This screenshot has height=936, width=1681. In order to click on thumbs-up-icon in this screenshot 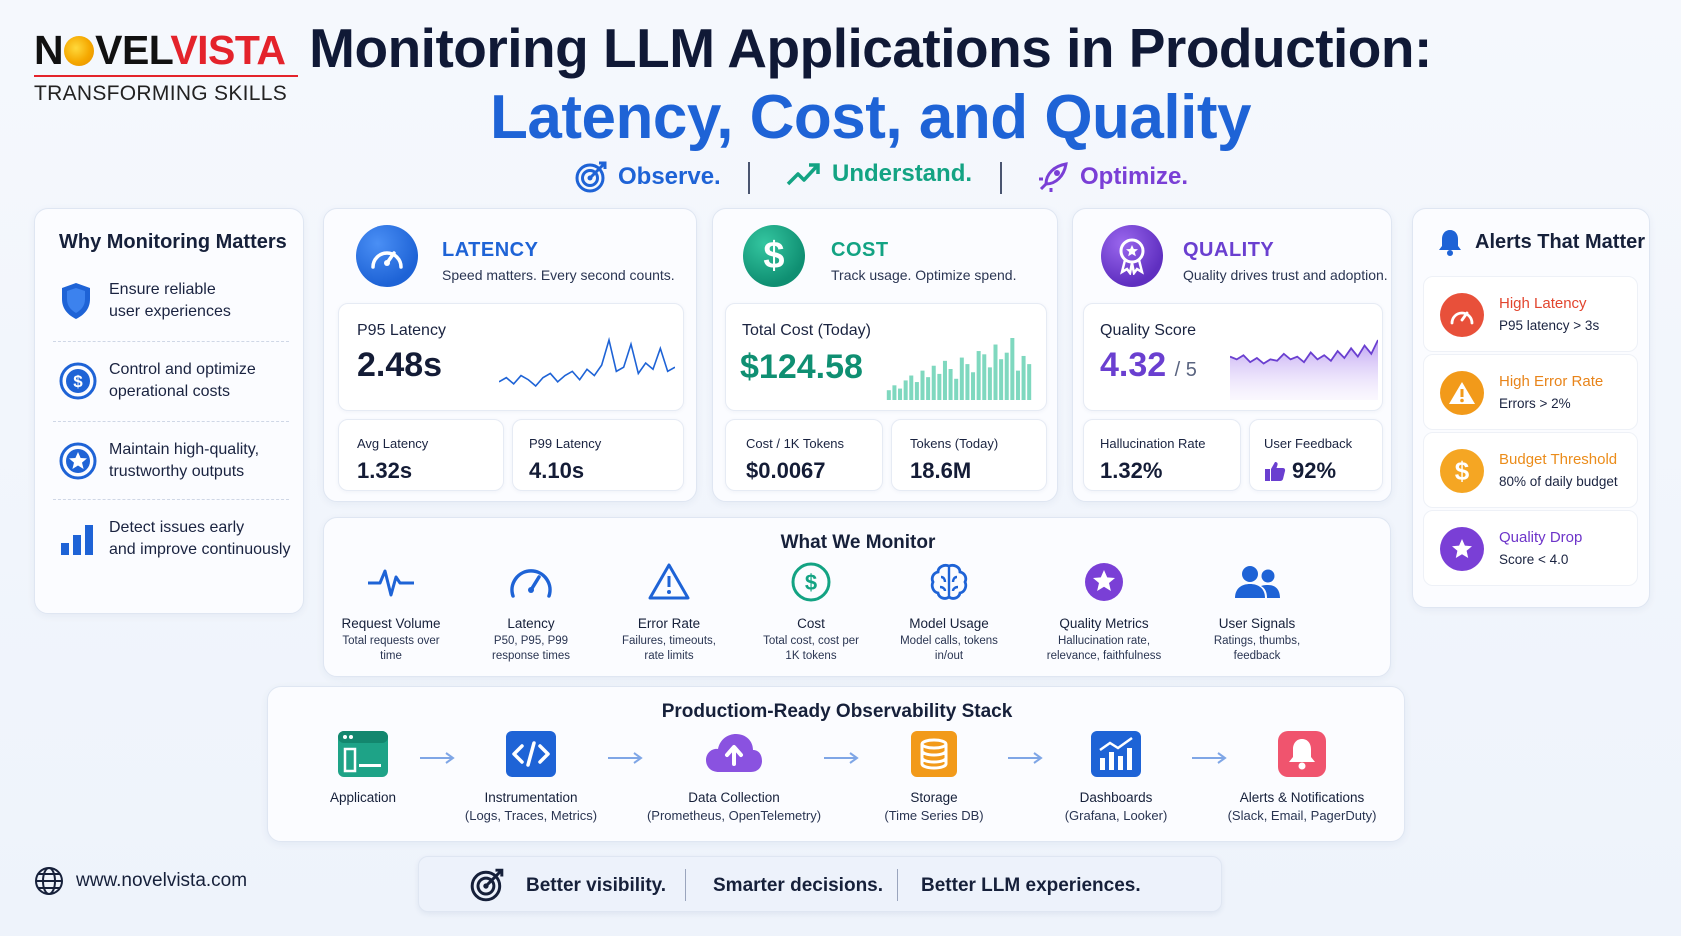, I will do `click(1275, 471)`.